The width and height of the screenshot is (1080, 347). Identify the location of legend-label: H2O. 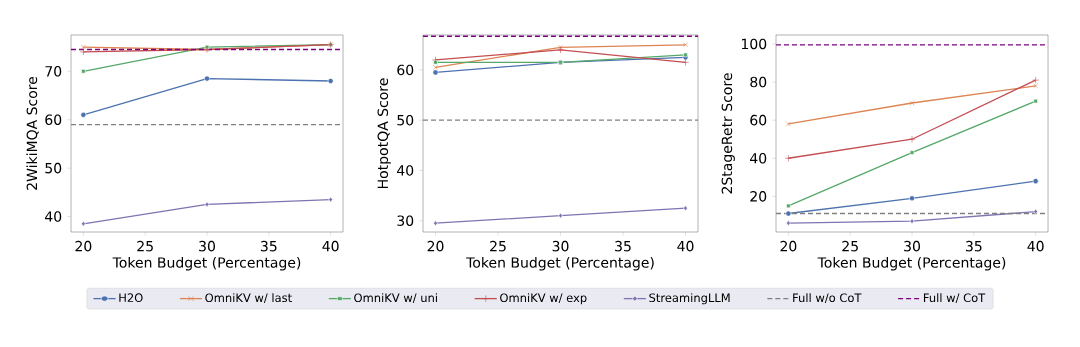
(131, 297).